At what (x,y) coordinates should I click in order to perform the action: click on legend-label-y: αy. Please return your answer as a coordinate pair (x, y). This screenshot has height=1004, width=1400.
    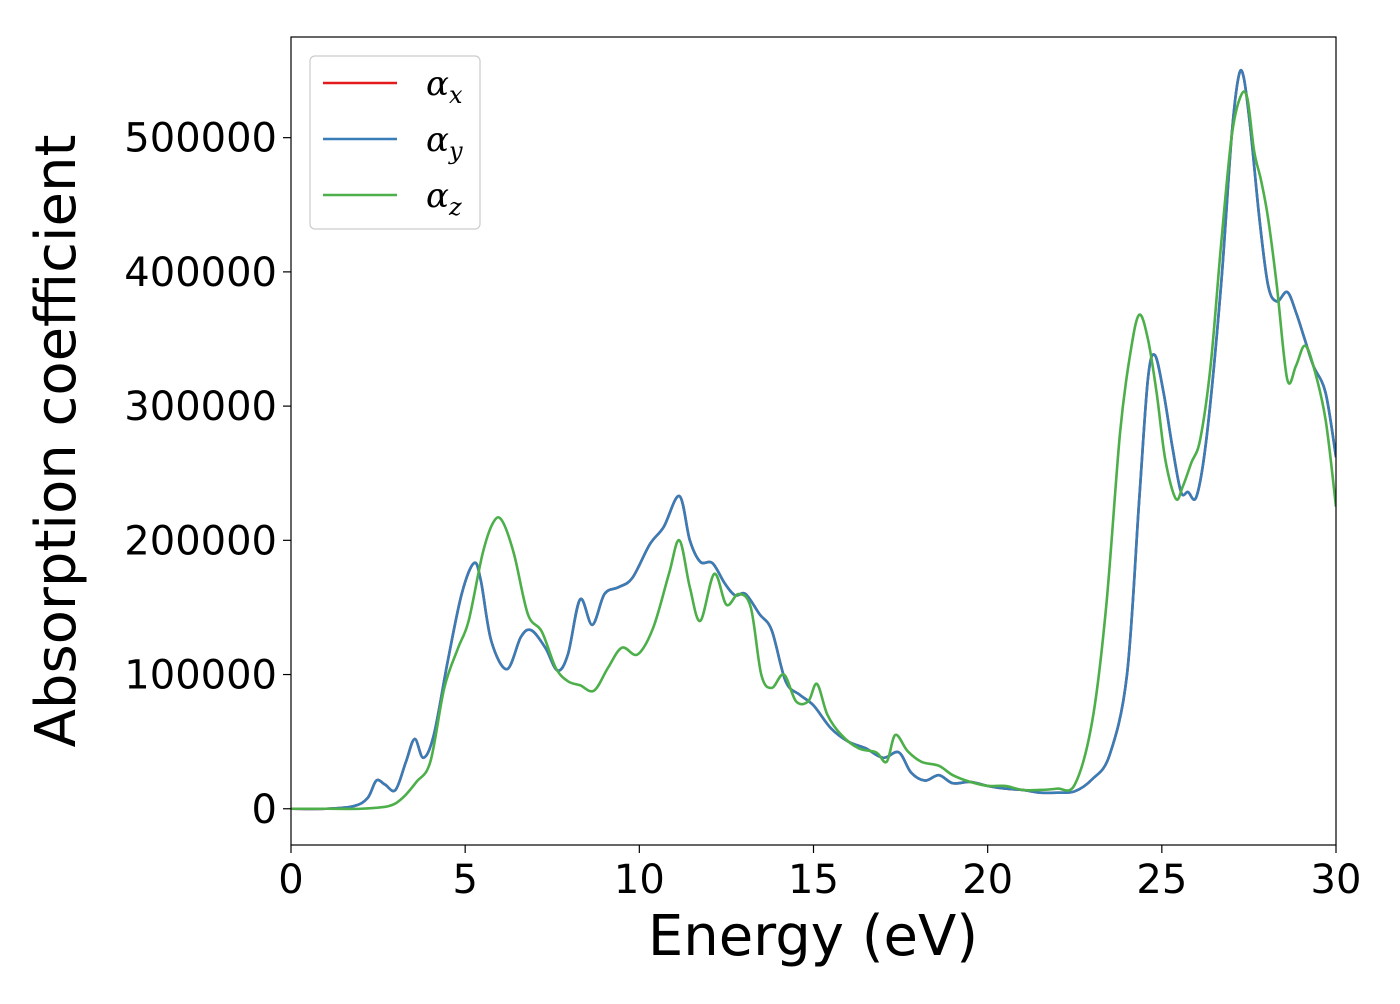
    Looking at the image, I should click on (444, 142).